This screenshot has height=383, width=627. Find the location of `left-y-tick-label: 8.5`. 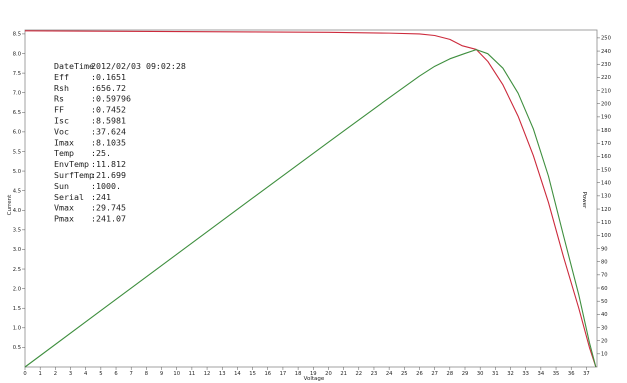

left-y-tick-label: 8.5 is located at coordinates (17, 35).